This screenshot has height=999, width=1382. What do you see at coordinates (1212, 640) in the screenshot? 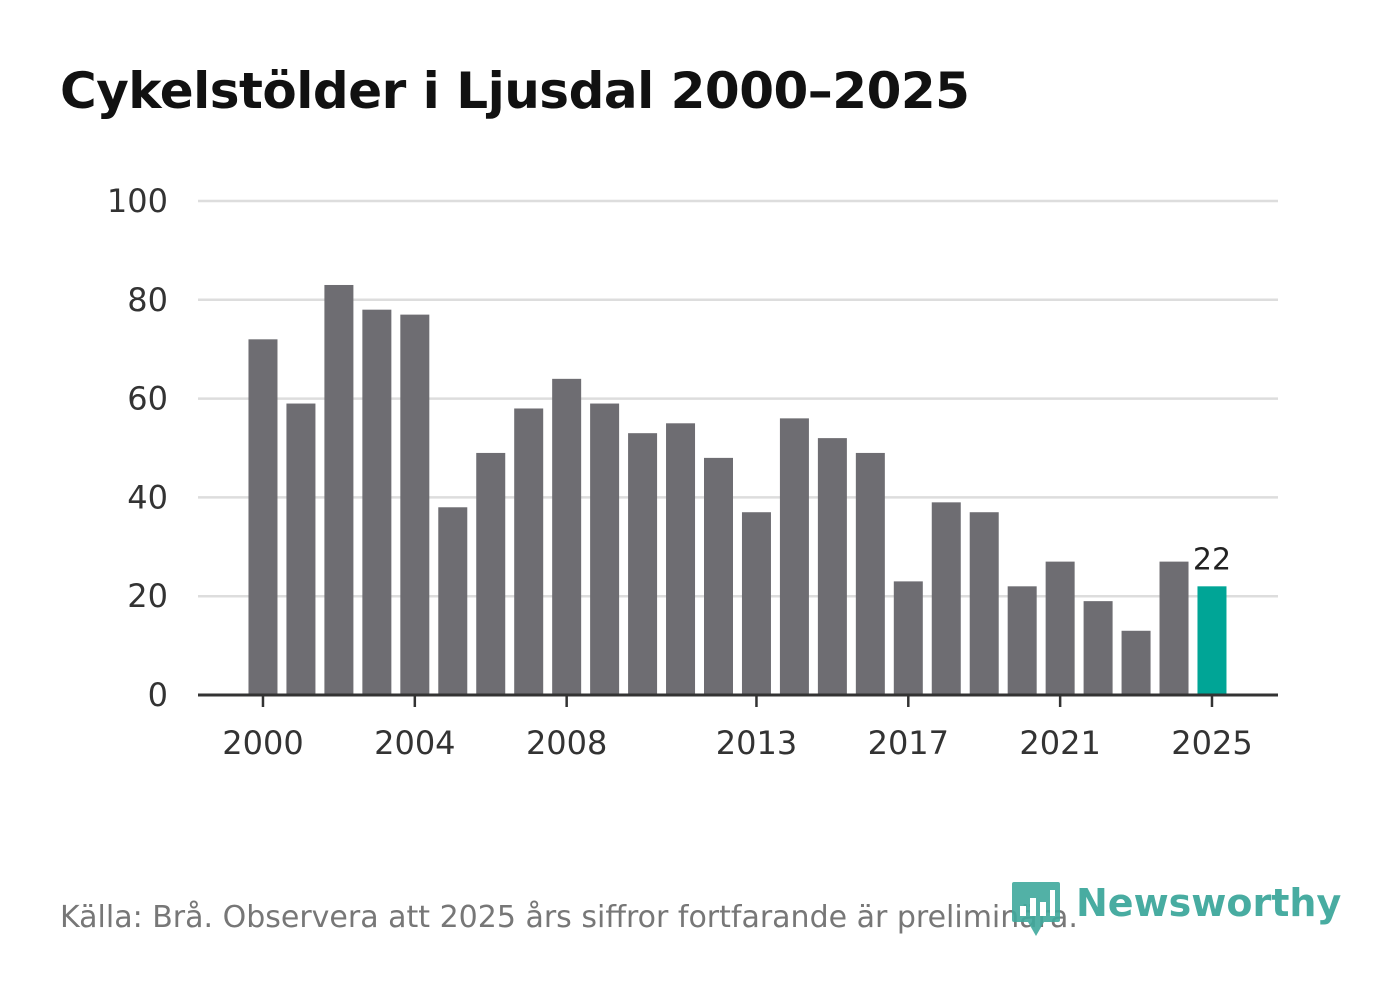
I see `bar-2025` at bounding box center [1212, 640].